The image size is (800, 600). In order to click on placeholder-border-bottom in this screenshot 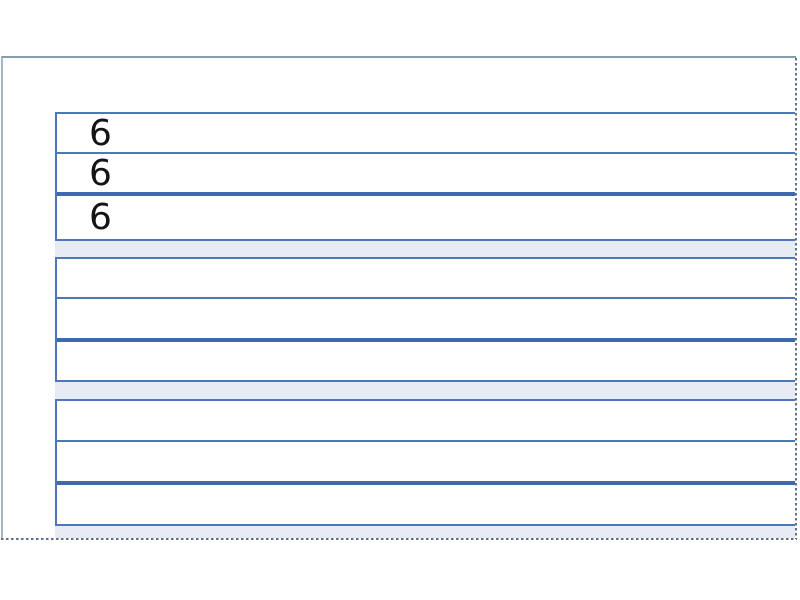, I will do `click(399, 539)`.